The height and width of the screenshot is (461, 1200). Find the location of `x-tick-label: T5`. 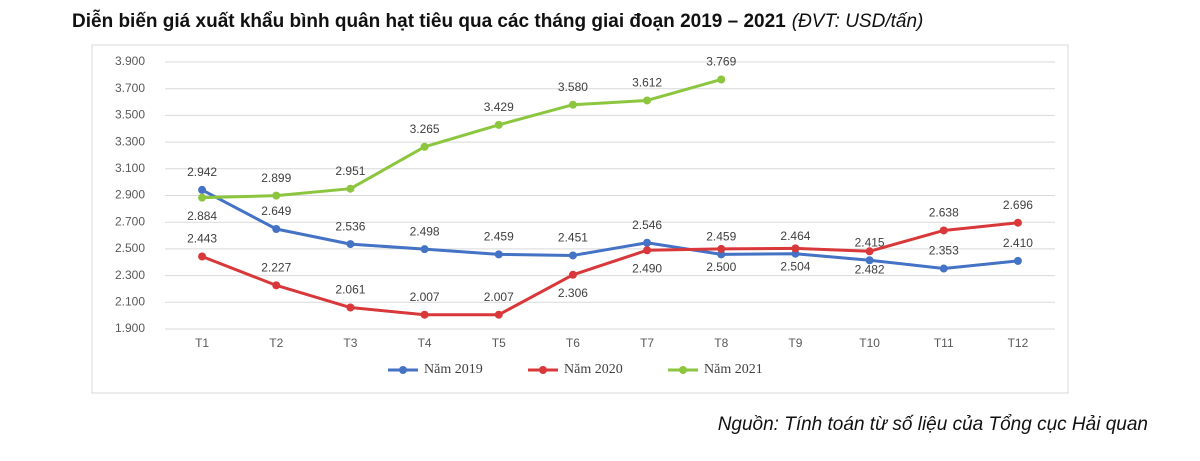

x-tick-label: T5 is located at coordinates (499, 343).